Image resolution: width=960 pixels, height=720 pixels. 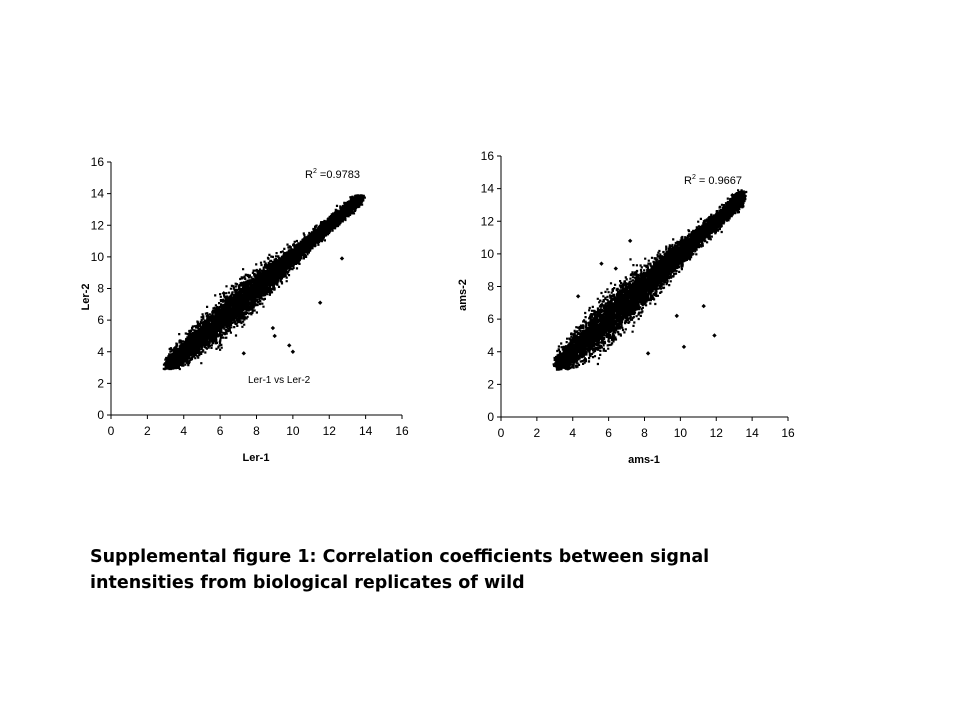 I want to click on r-squared-annotation: R2 =0.9783, so click(x=332, y=174).